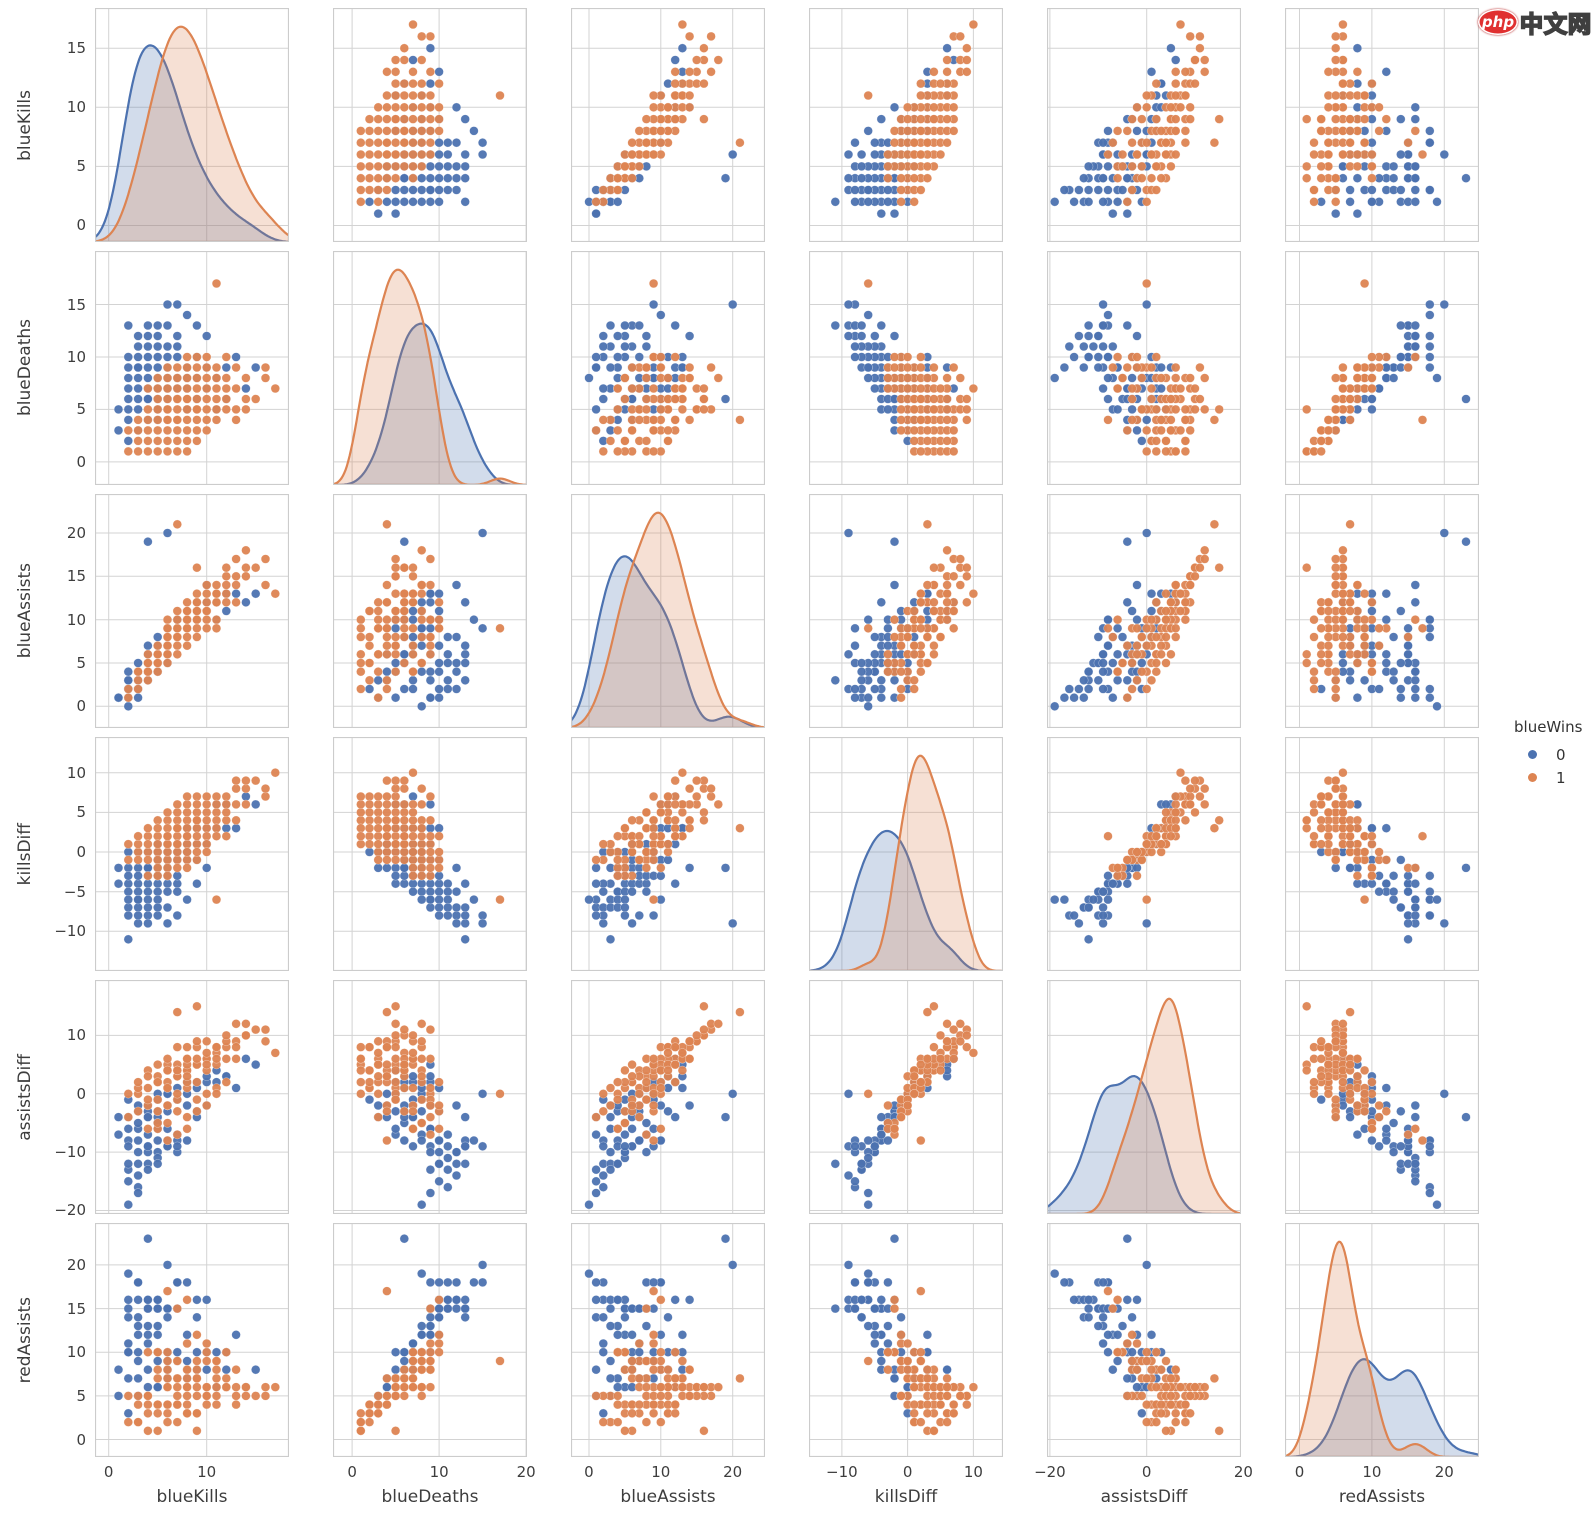 The image size is (1594, 1520). I want to click on scatter-panel-assistsDiff-vs-blueAssists, so click(668, 1097).